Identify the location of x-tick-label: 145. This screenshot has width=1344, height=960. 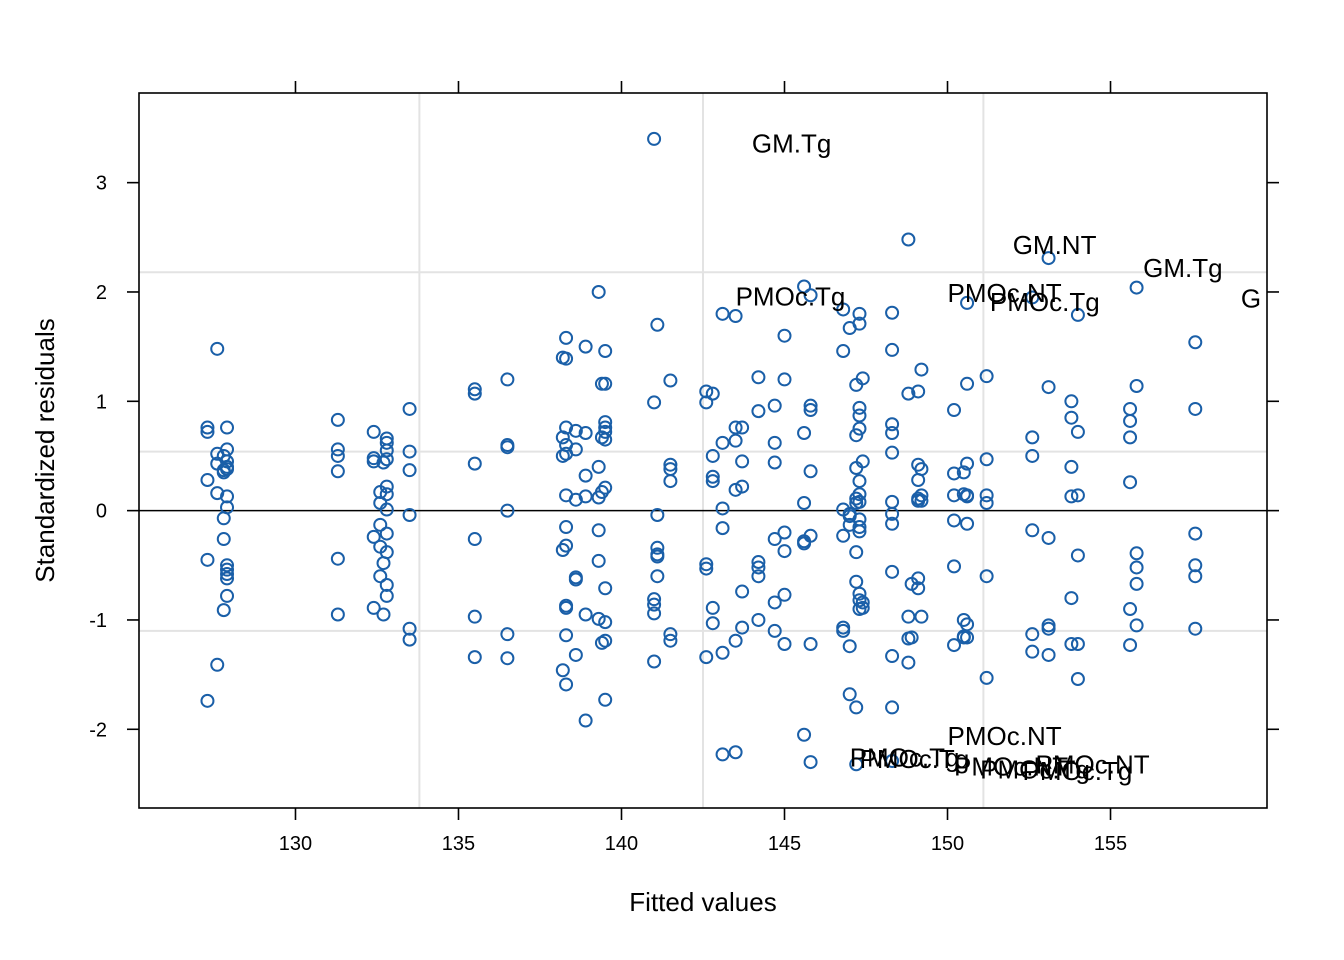
(784, 844).